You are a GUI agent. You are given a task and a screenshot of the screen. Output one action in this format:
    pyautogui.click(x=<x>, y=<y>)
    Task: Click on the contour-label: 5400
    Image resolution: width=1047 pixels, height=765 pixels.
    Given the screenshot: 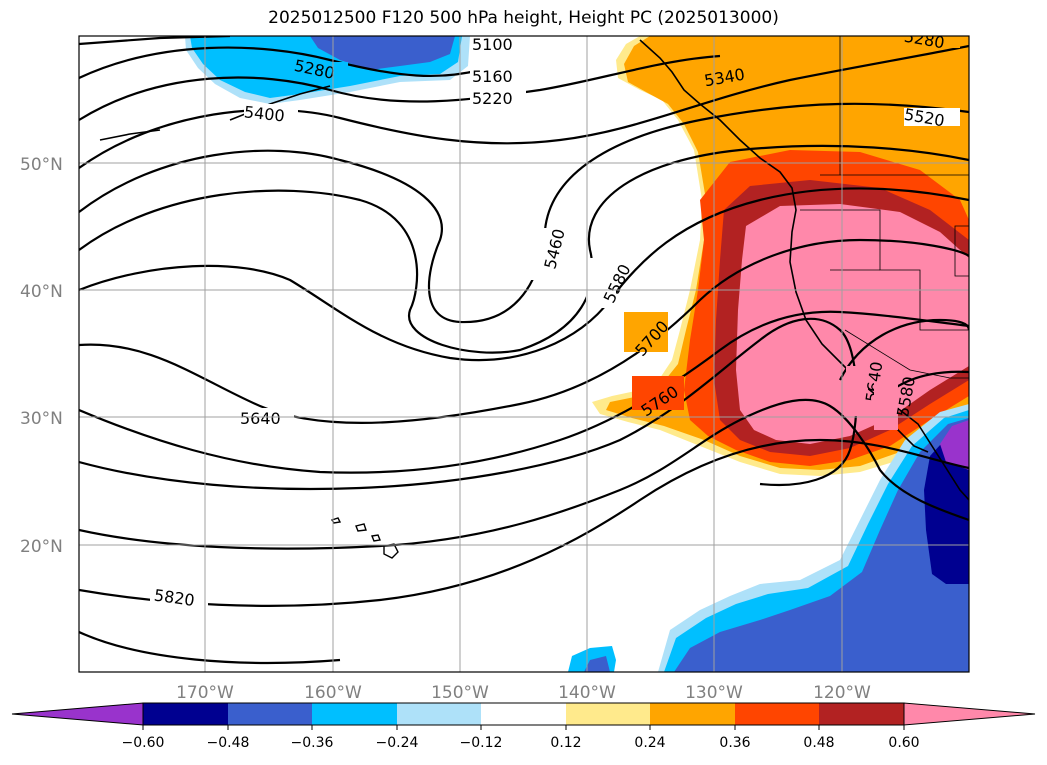 What is the action you would take?
    pyautogui.click(x=264, y=113)
    